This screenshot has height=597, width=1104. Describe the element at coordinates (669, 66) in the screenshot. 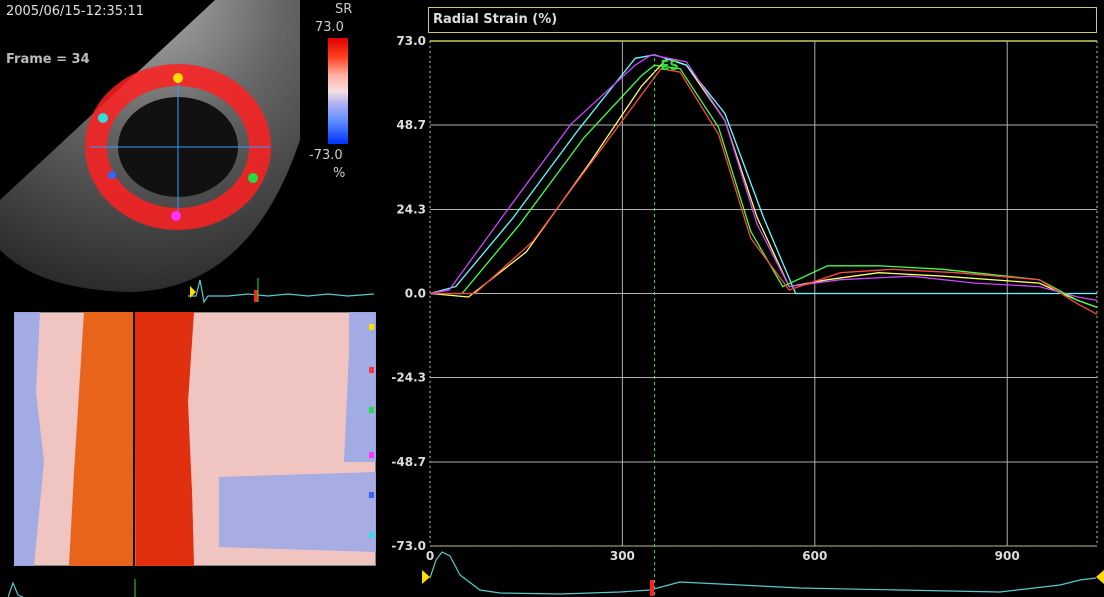

I see `es-label: ES` at that location.